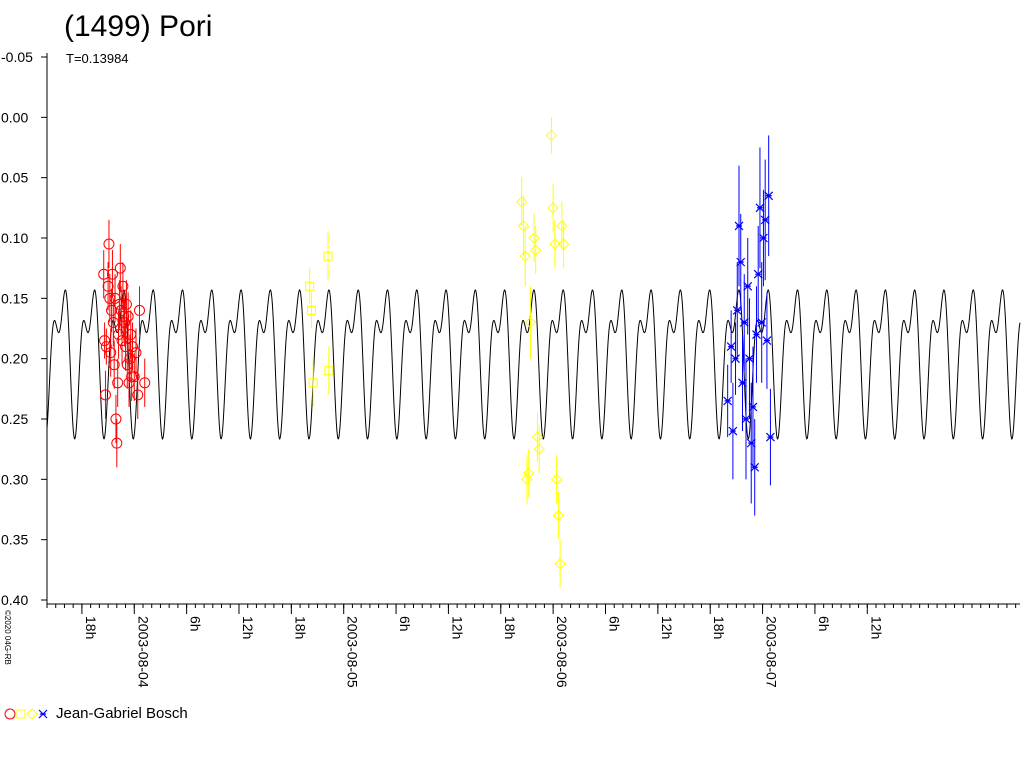 This screenshot has width=1024, height=768. I want to click on legend-marker-star, so click(43, 714).